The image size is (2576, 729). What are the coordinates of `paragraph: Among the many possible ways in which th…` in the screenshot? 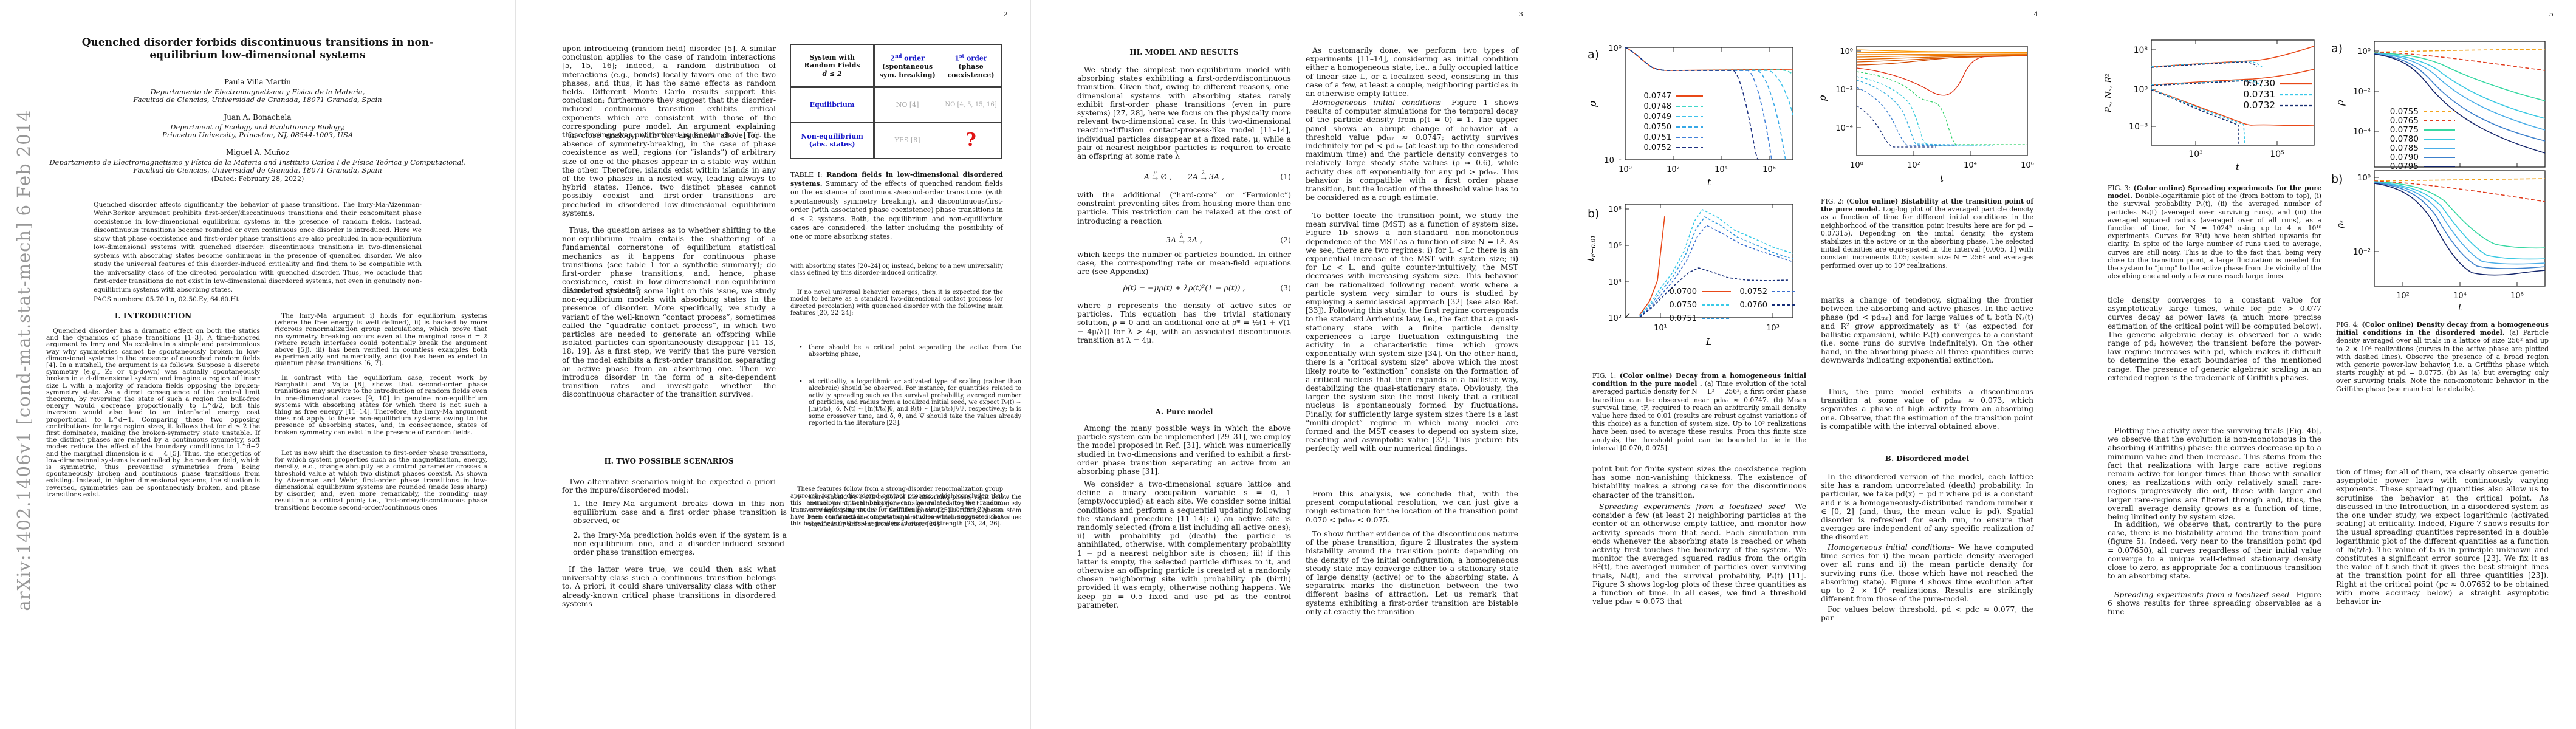 It's located at (1184, 450).